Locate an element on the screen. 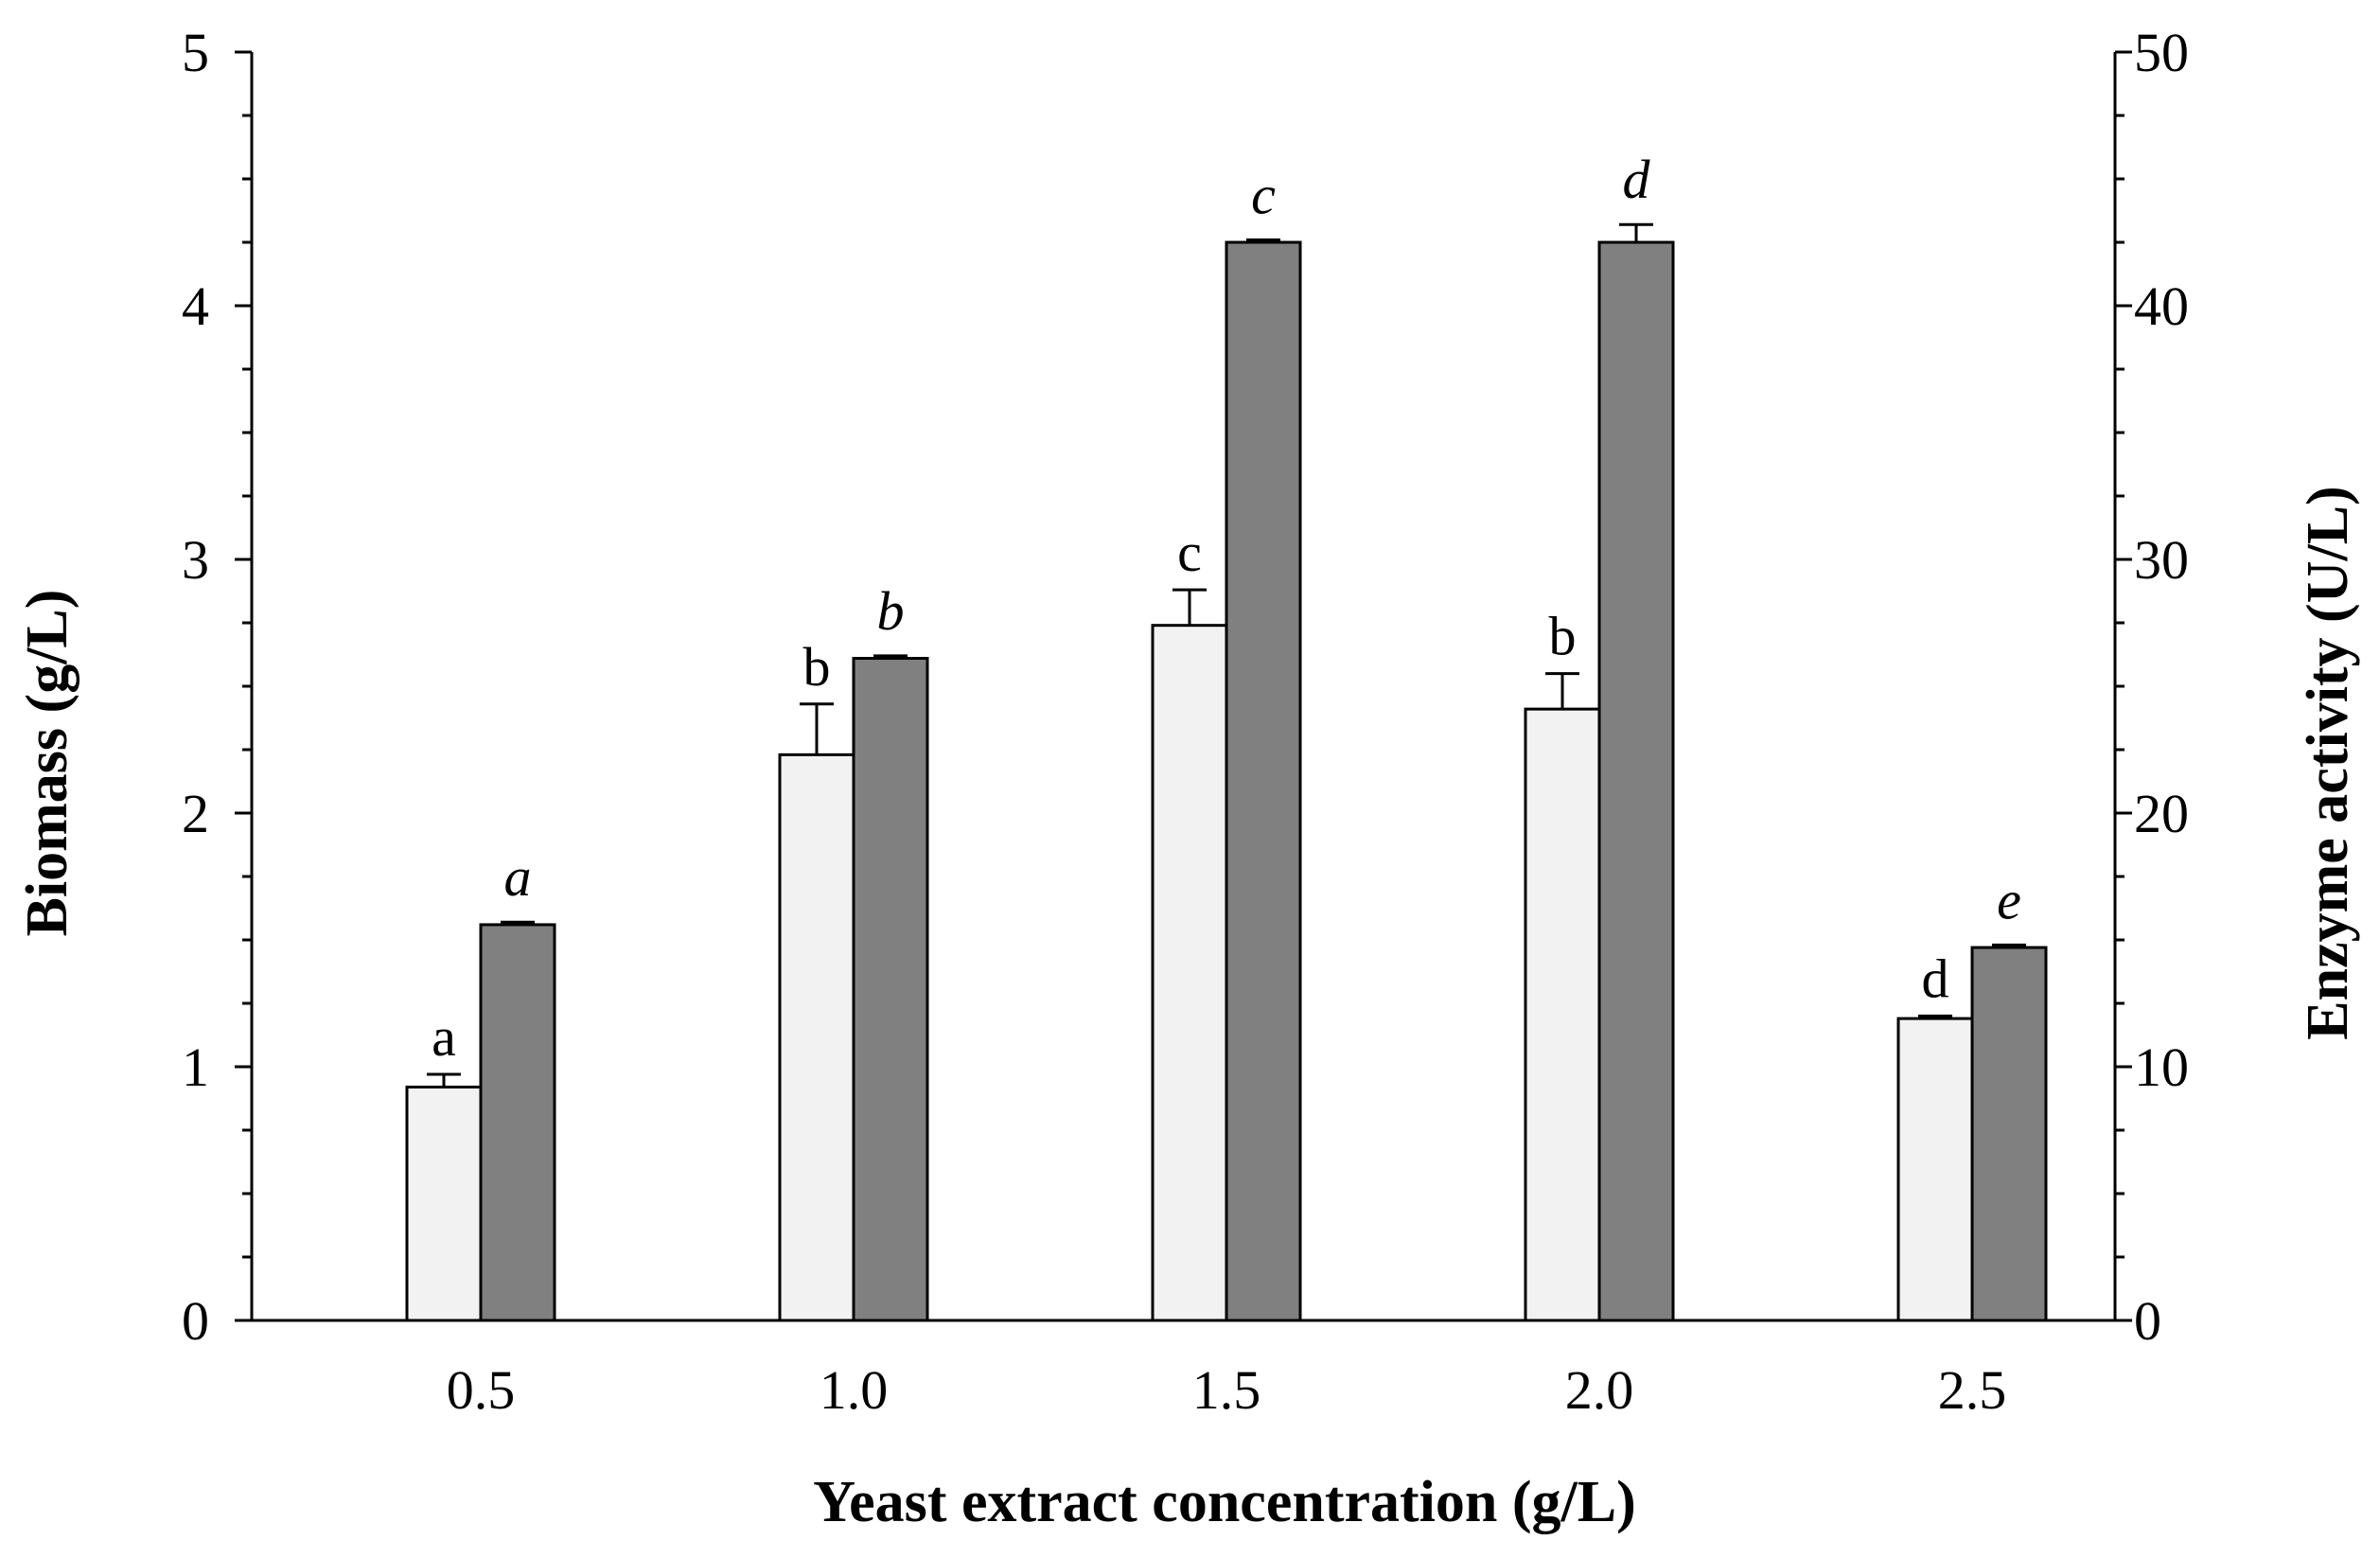  y-left-tick-label: 0 is located at coordinates (195, 1321).